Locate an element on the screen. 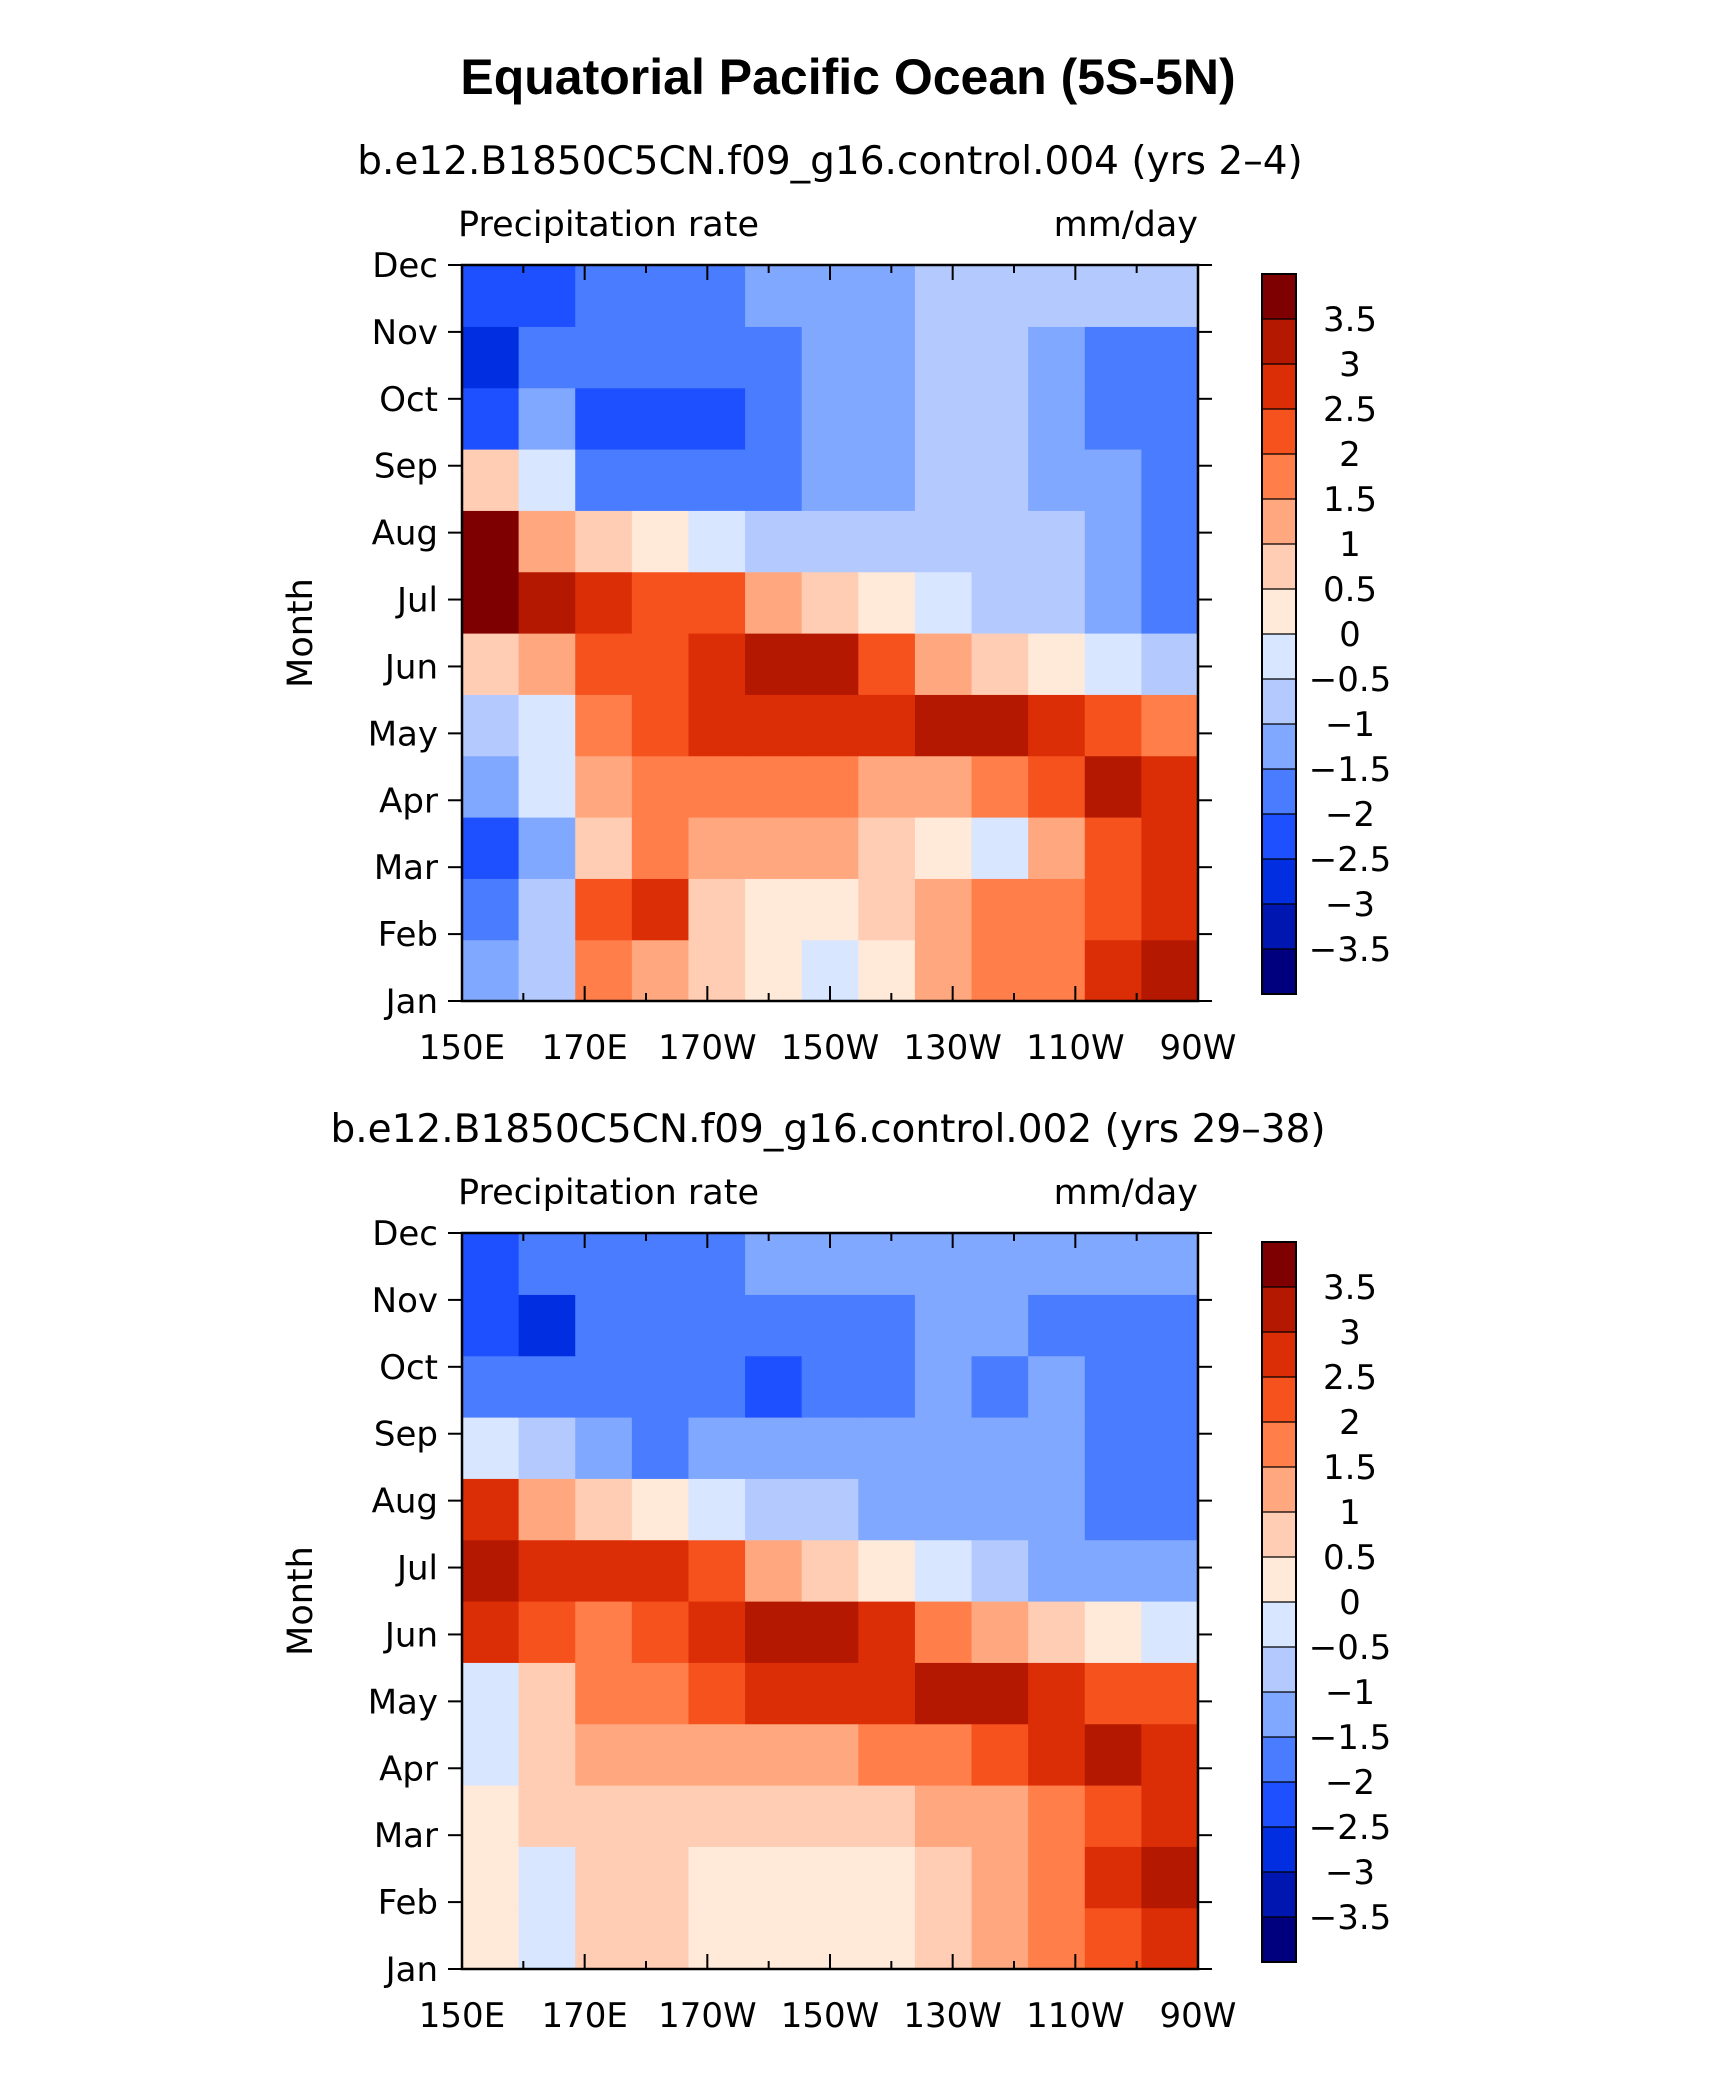 Image resolution: width=1710 pixels, height=2085 pixels. x-tick-label: 170E is located at coordinates (584, 2016).